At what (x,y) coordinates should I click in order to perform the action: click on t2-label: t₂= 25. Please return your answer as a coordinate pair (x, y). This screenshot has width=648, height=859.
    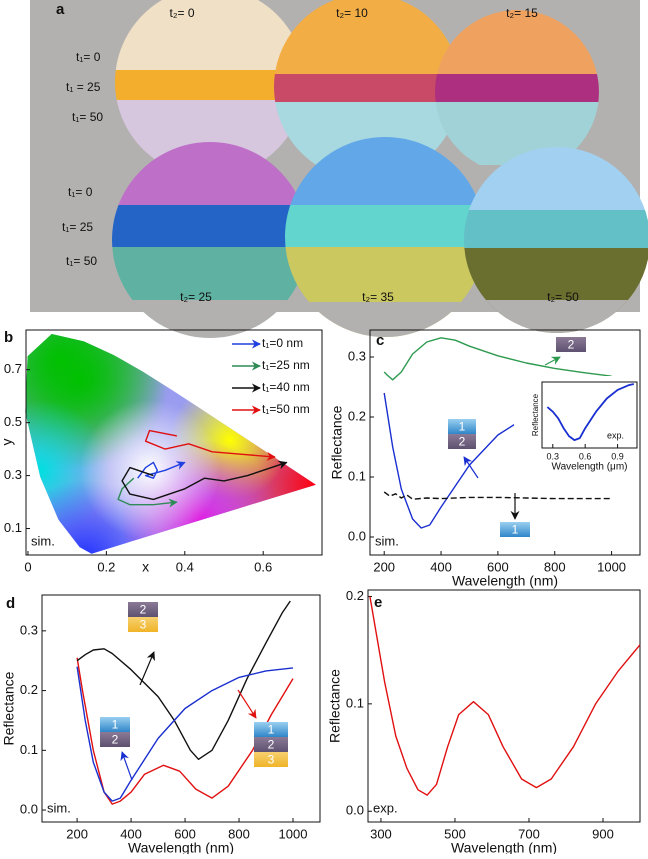
    Looking at the image, I should click on (196, 297).